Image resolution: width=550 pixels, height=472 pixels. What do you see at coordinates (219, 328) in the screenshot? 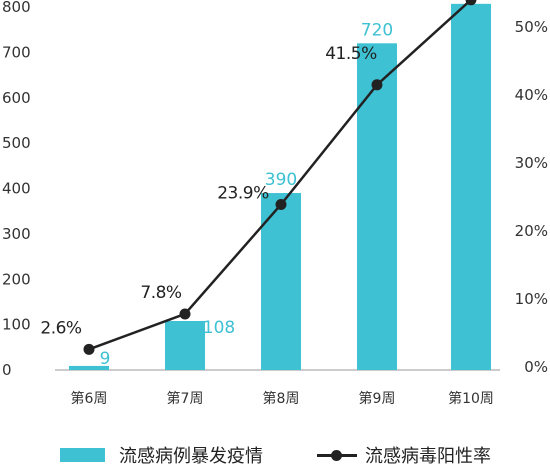
I see `bar-value-label: 108` at bounding box center [219, 328].